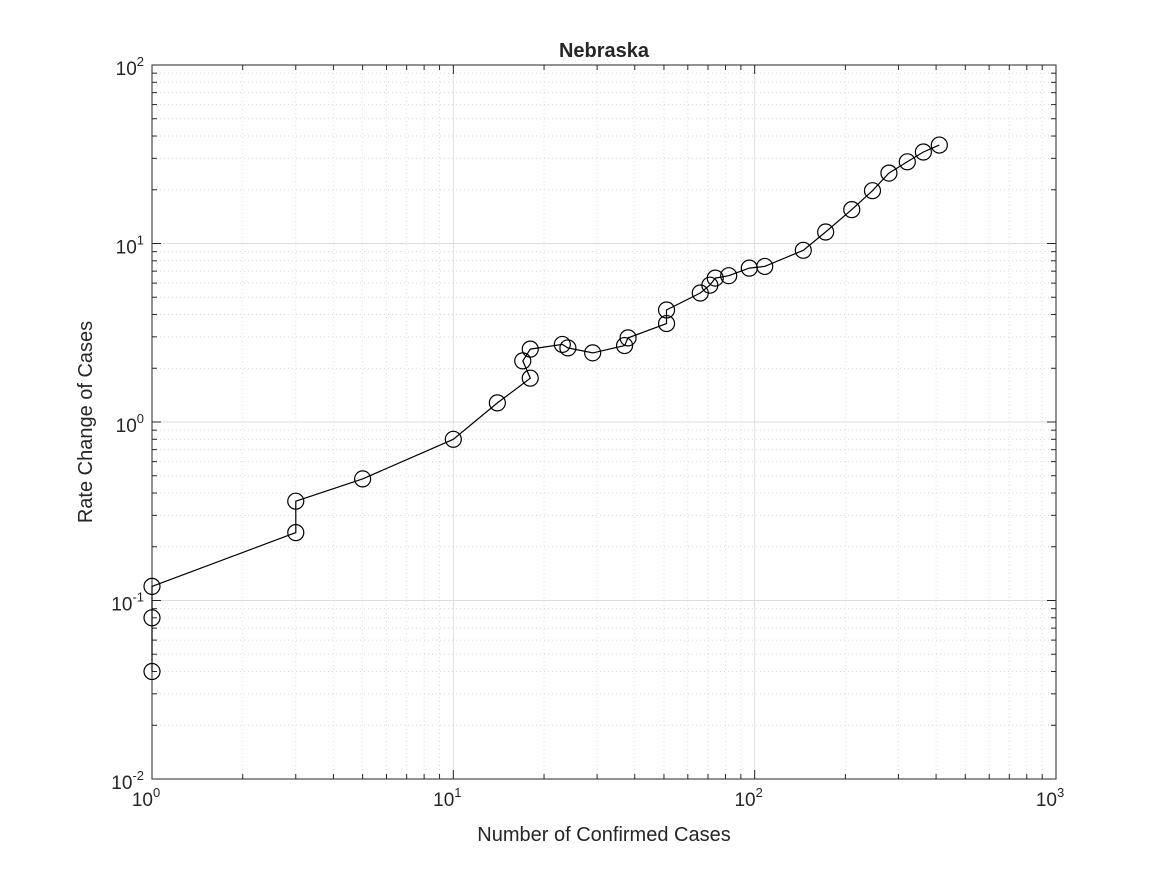 This screenshot has width=1167, height=880. What do you see at coordinates (604, 51) in the screenshot?
I see `chart-title: Nebraska` at bounding box center [604, 51].